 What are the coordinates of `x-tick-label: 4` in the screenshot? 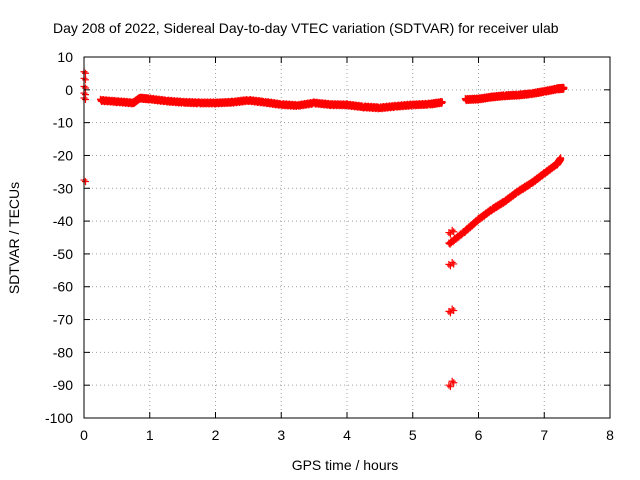 It's located at (347, 435).